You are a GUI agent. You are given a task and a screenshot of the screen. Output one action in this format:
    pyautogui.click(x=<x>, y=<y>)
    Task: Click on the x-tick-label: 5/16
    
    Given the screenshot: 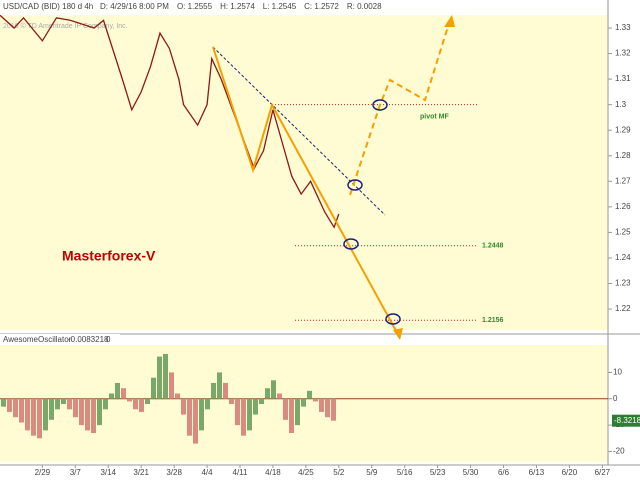 What is the action you would take?
    pyautogui.click(x=405, y=472)
    